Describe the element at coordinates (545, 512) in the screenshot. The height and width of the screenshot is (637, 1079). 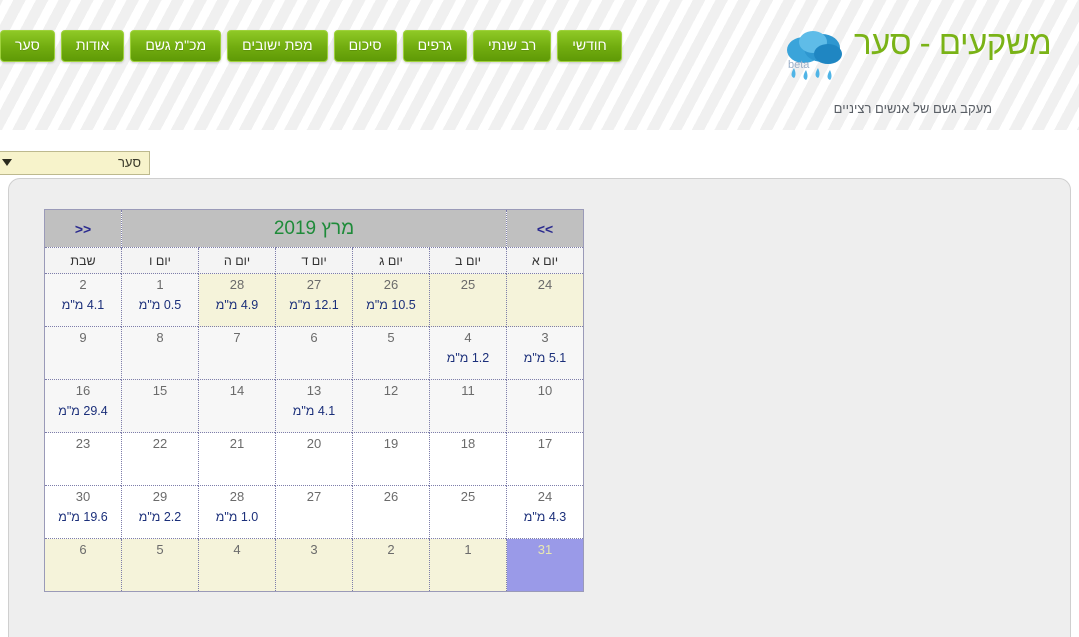
I see `calendar-day-cell: 24 4.3 מ"מ` at that location.